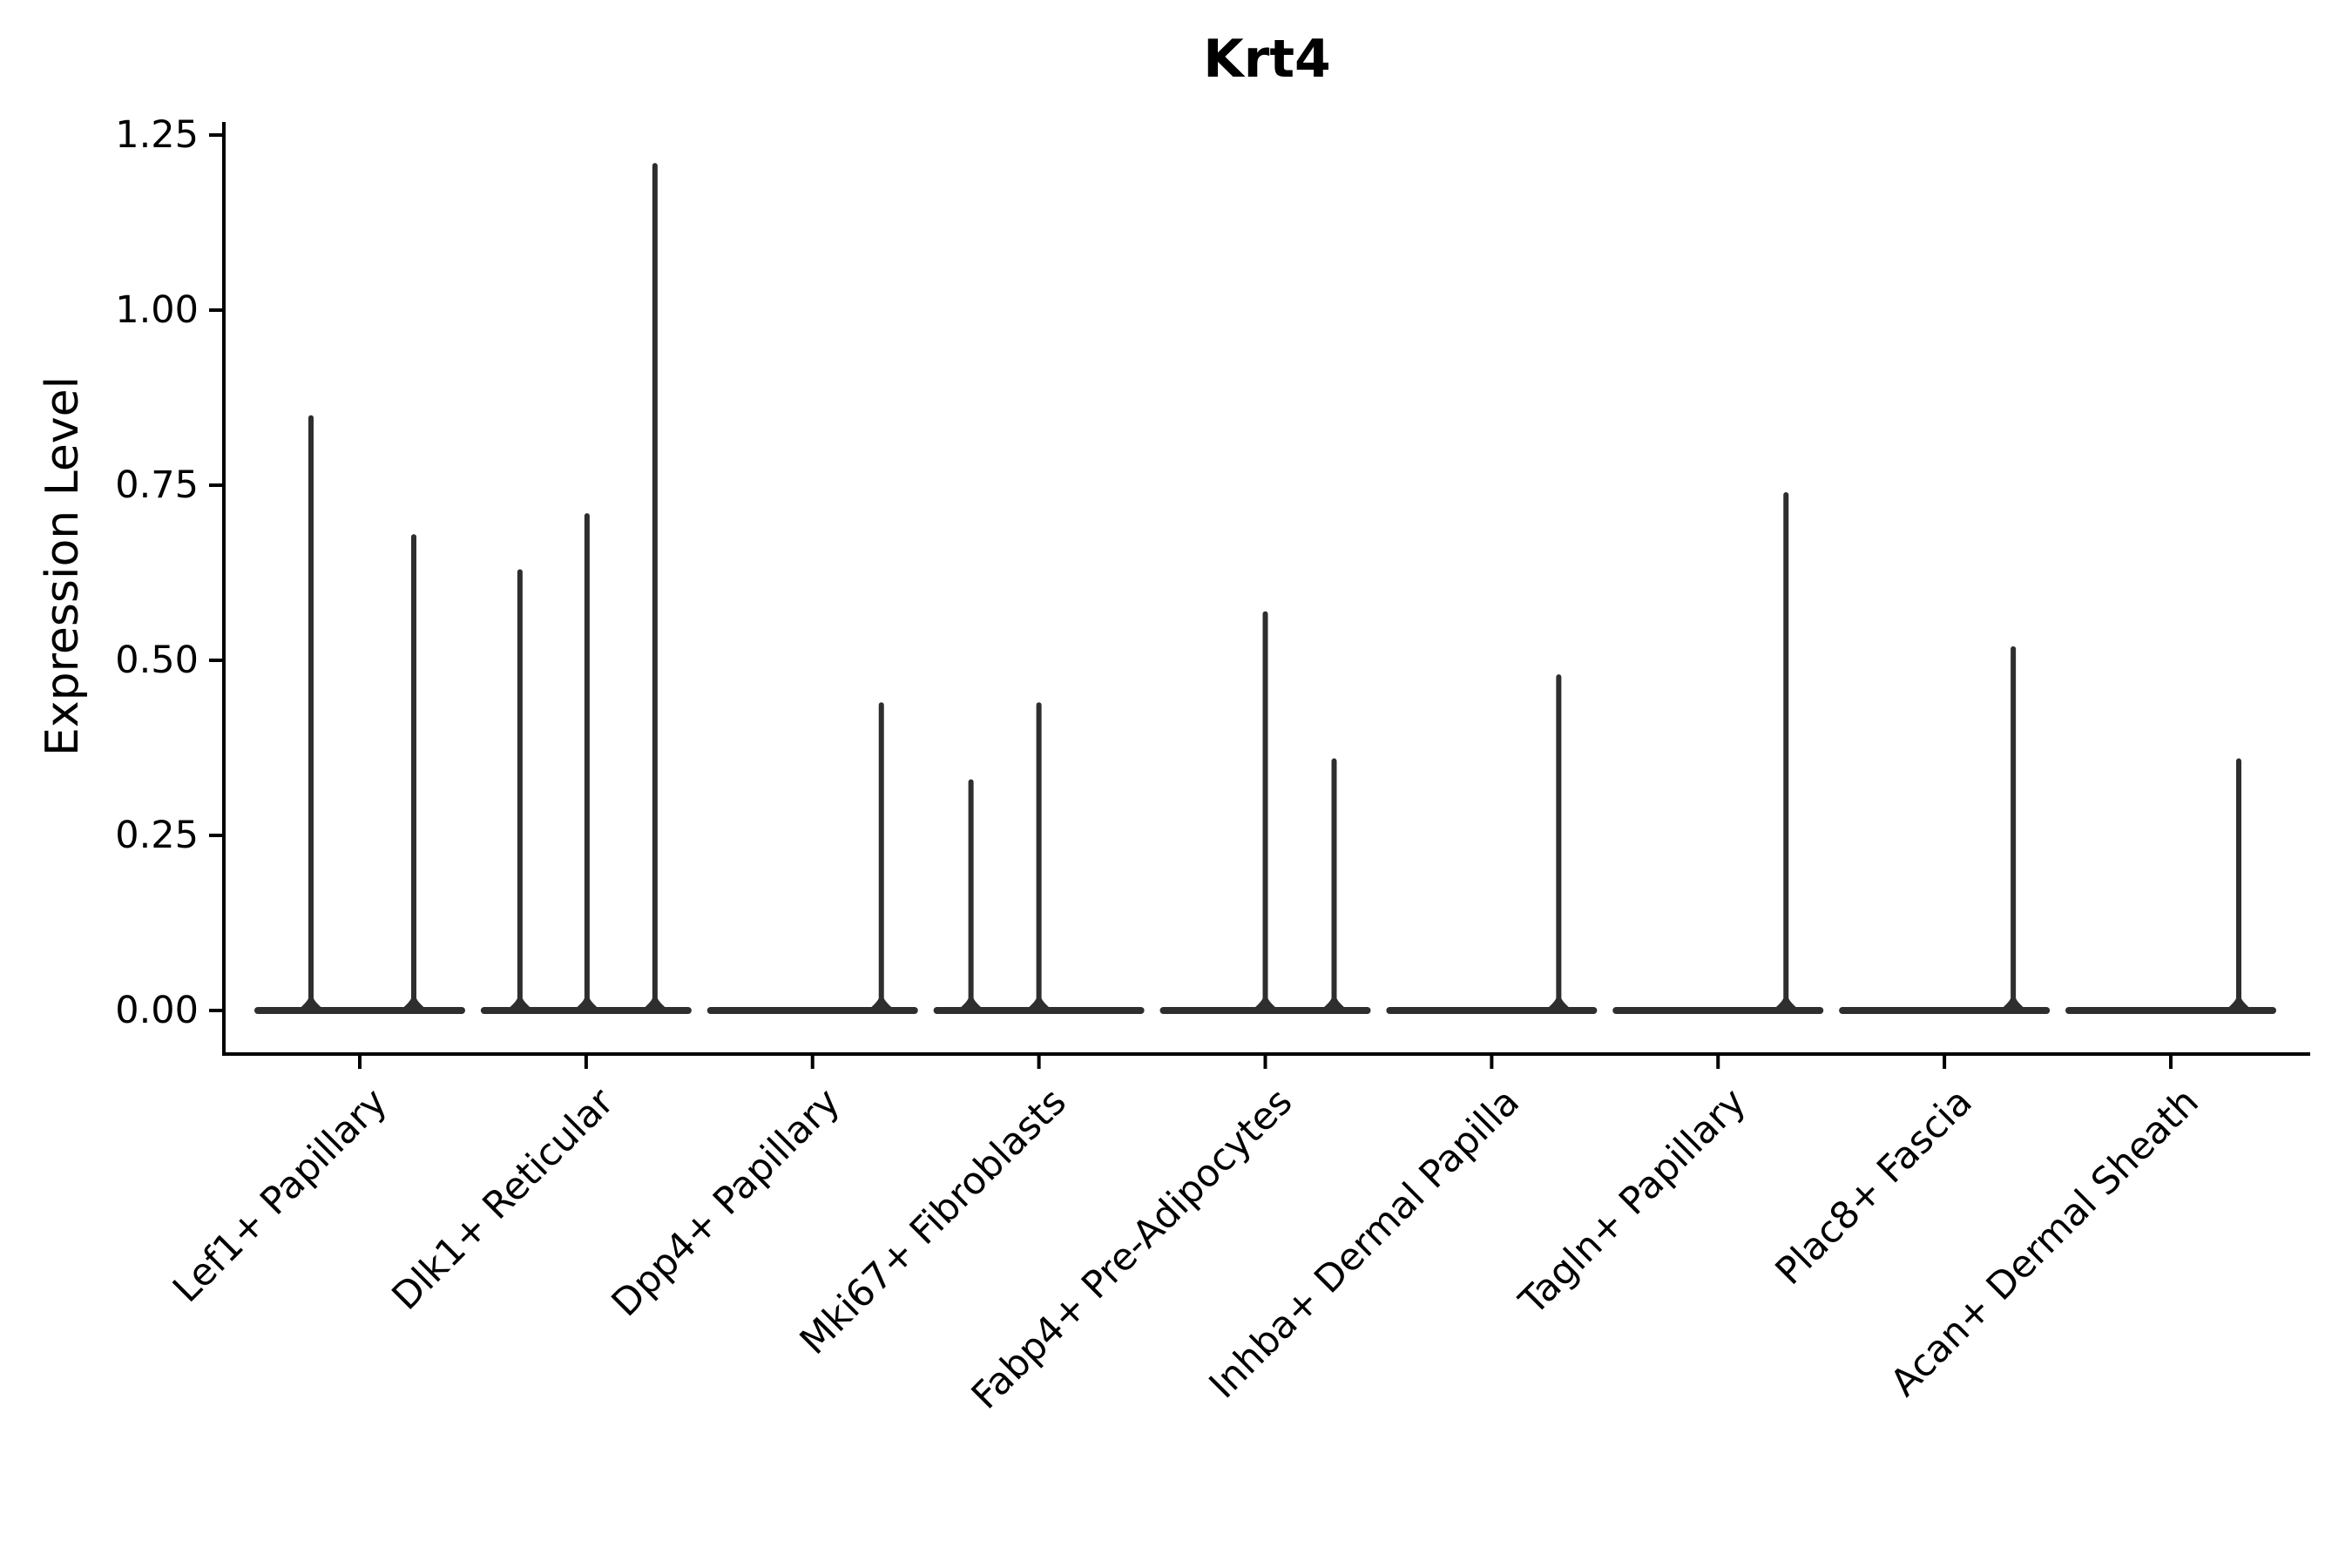  Describe the element at coordinates (157, 1011) in the screenshot. I see `y-tick-label: 0.00` at that location.